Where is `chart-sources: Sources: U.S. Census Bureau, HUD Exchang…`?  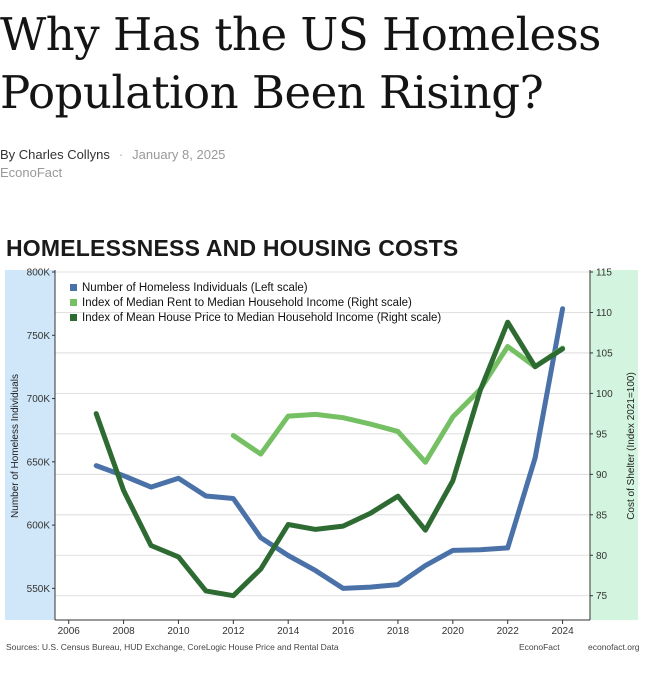 chart-sources: Sources: U.S. Census Bureau, HUD Exchang… is located at coordinates (172, 647).